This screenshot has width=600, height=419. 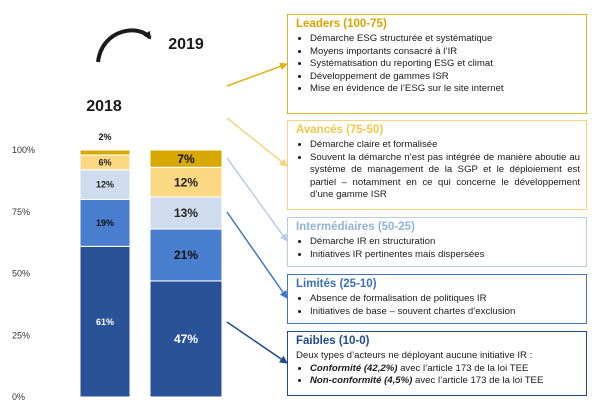 I want to click on y-tick-label: 50%, so click(x=21, y=274).